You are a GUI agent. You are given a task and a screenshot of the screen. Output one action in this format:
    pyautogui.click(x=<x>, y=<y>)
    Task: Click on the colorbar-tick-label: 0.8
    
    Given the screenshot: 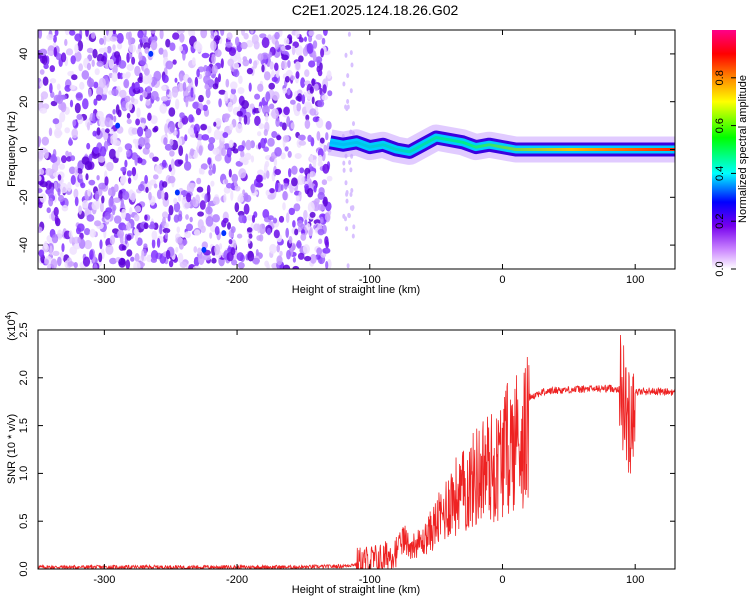 What is the action you would take?
    pyautogui.click(x=720, y=77)
    